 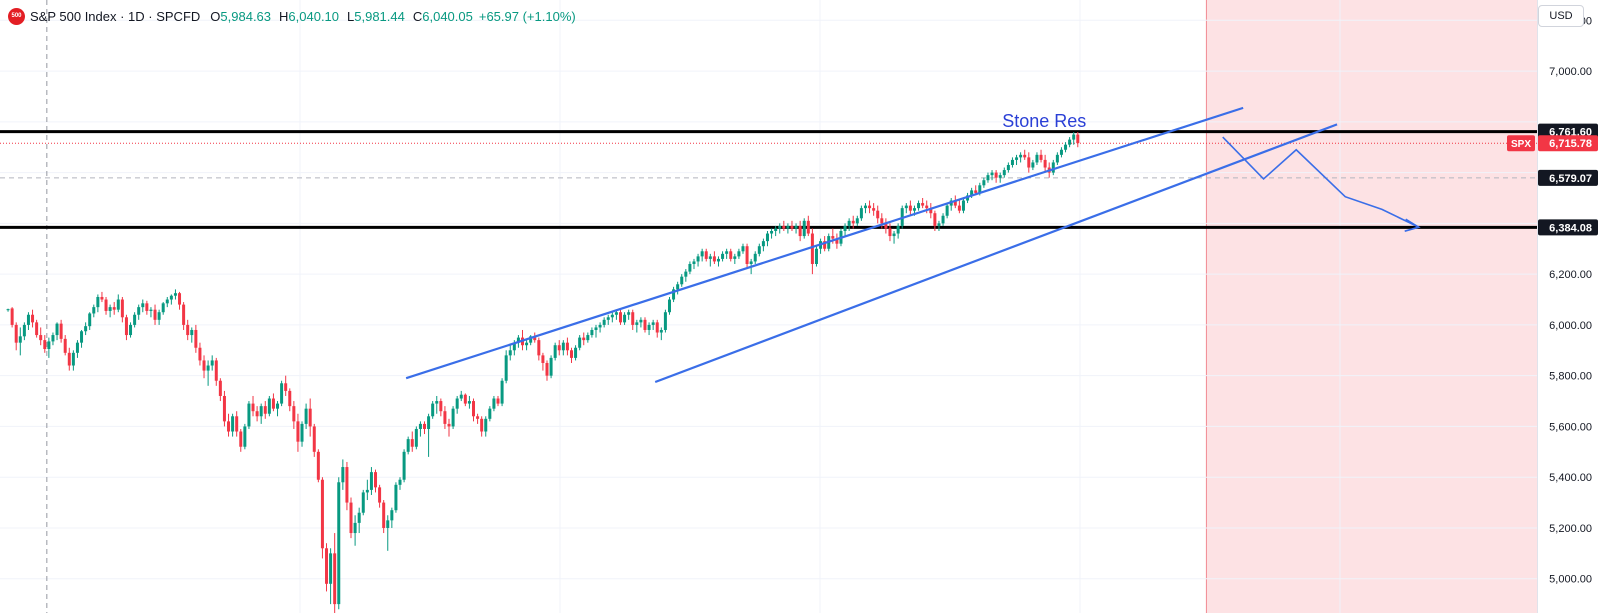 What do you see at coordinates (379, 16) in the screenshot?
I see `low-value: 5,981.44` at bounding box center [379, 16].